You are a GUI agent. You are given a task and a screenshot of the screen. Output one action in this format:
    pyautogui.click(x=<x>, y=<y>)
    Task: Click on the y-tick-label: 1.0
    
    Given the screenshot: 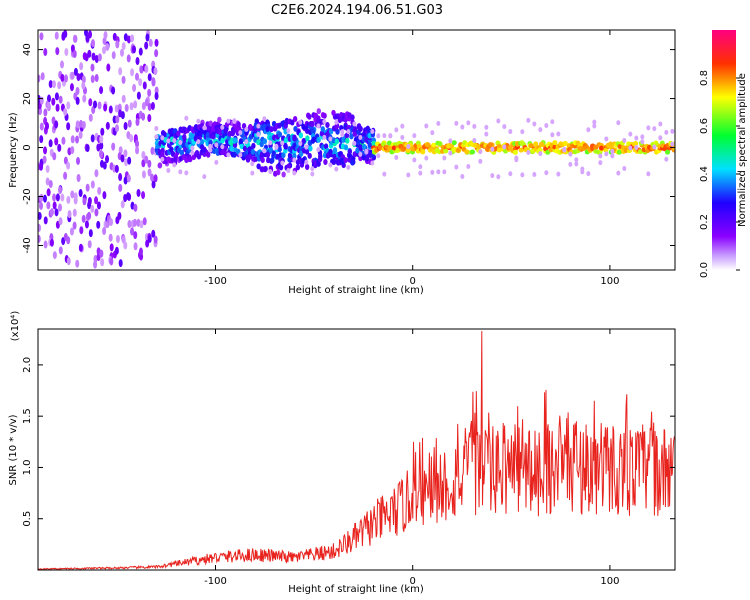 What is the action you would take?
    pyautogui.click(x=27, y=467)
    